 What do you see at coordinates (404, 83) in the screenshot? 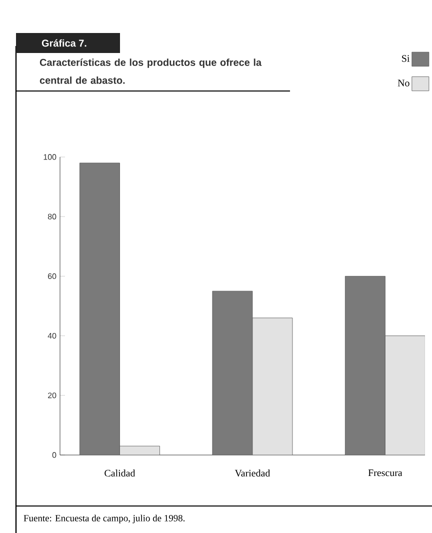
I see `legend-label: No` at bounding box center [404, 83].